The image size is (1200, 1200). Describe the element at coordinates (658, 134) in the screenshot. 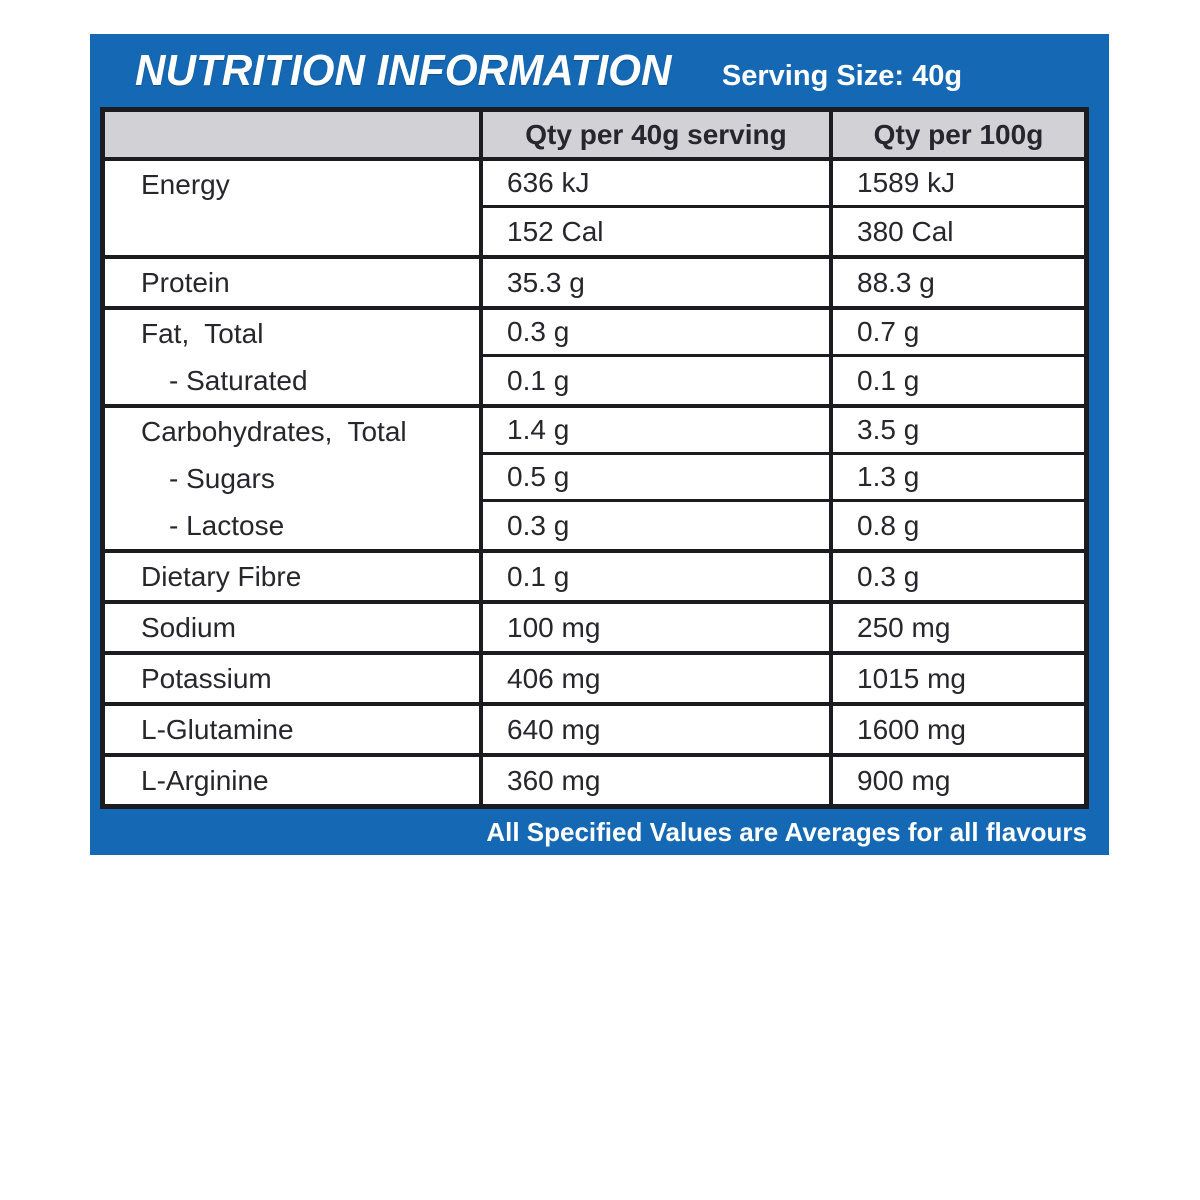

I see `header-cell-qty-per-serving: Qty per 40g serving` at that location.